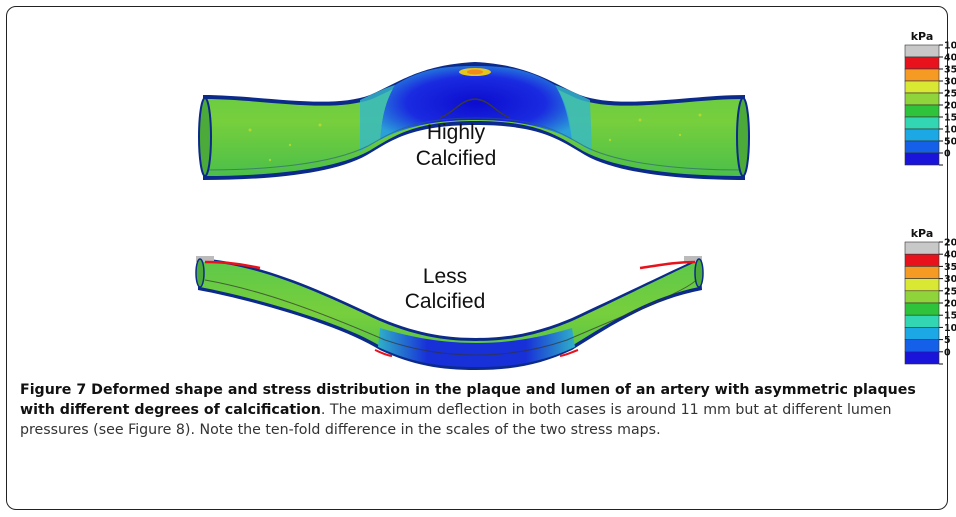  Describe the element at coordinates (950, 94) in the screenshot. I see `top-scale-tick-label: 250` at that location.